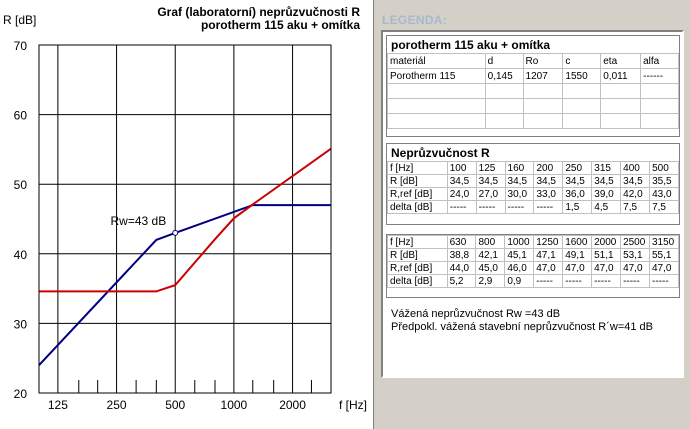 The image size is (690, 429). Describe the element at coordinates (577, 194) in the screenshot. I see `table-cell: 36,0` at that location.